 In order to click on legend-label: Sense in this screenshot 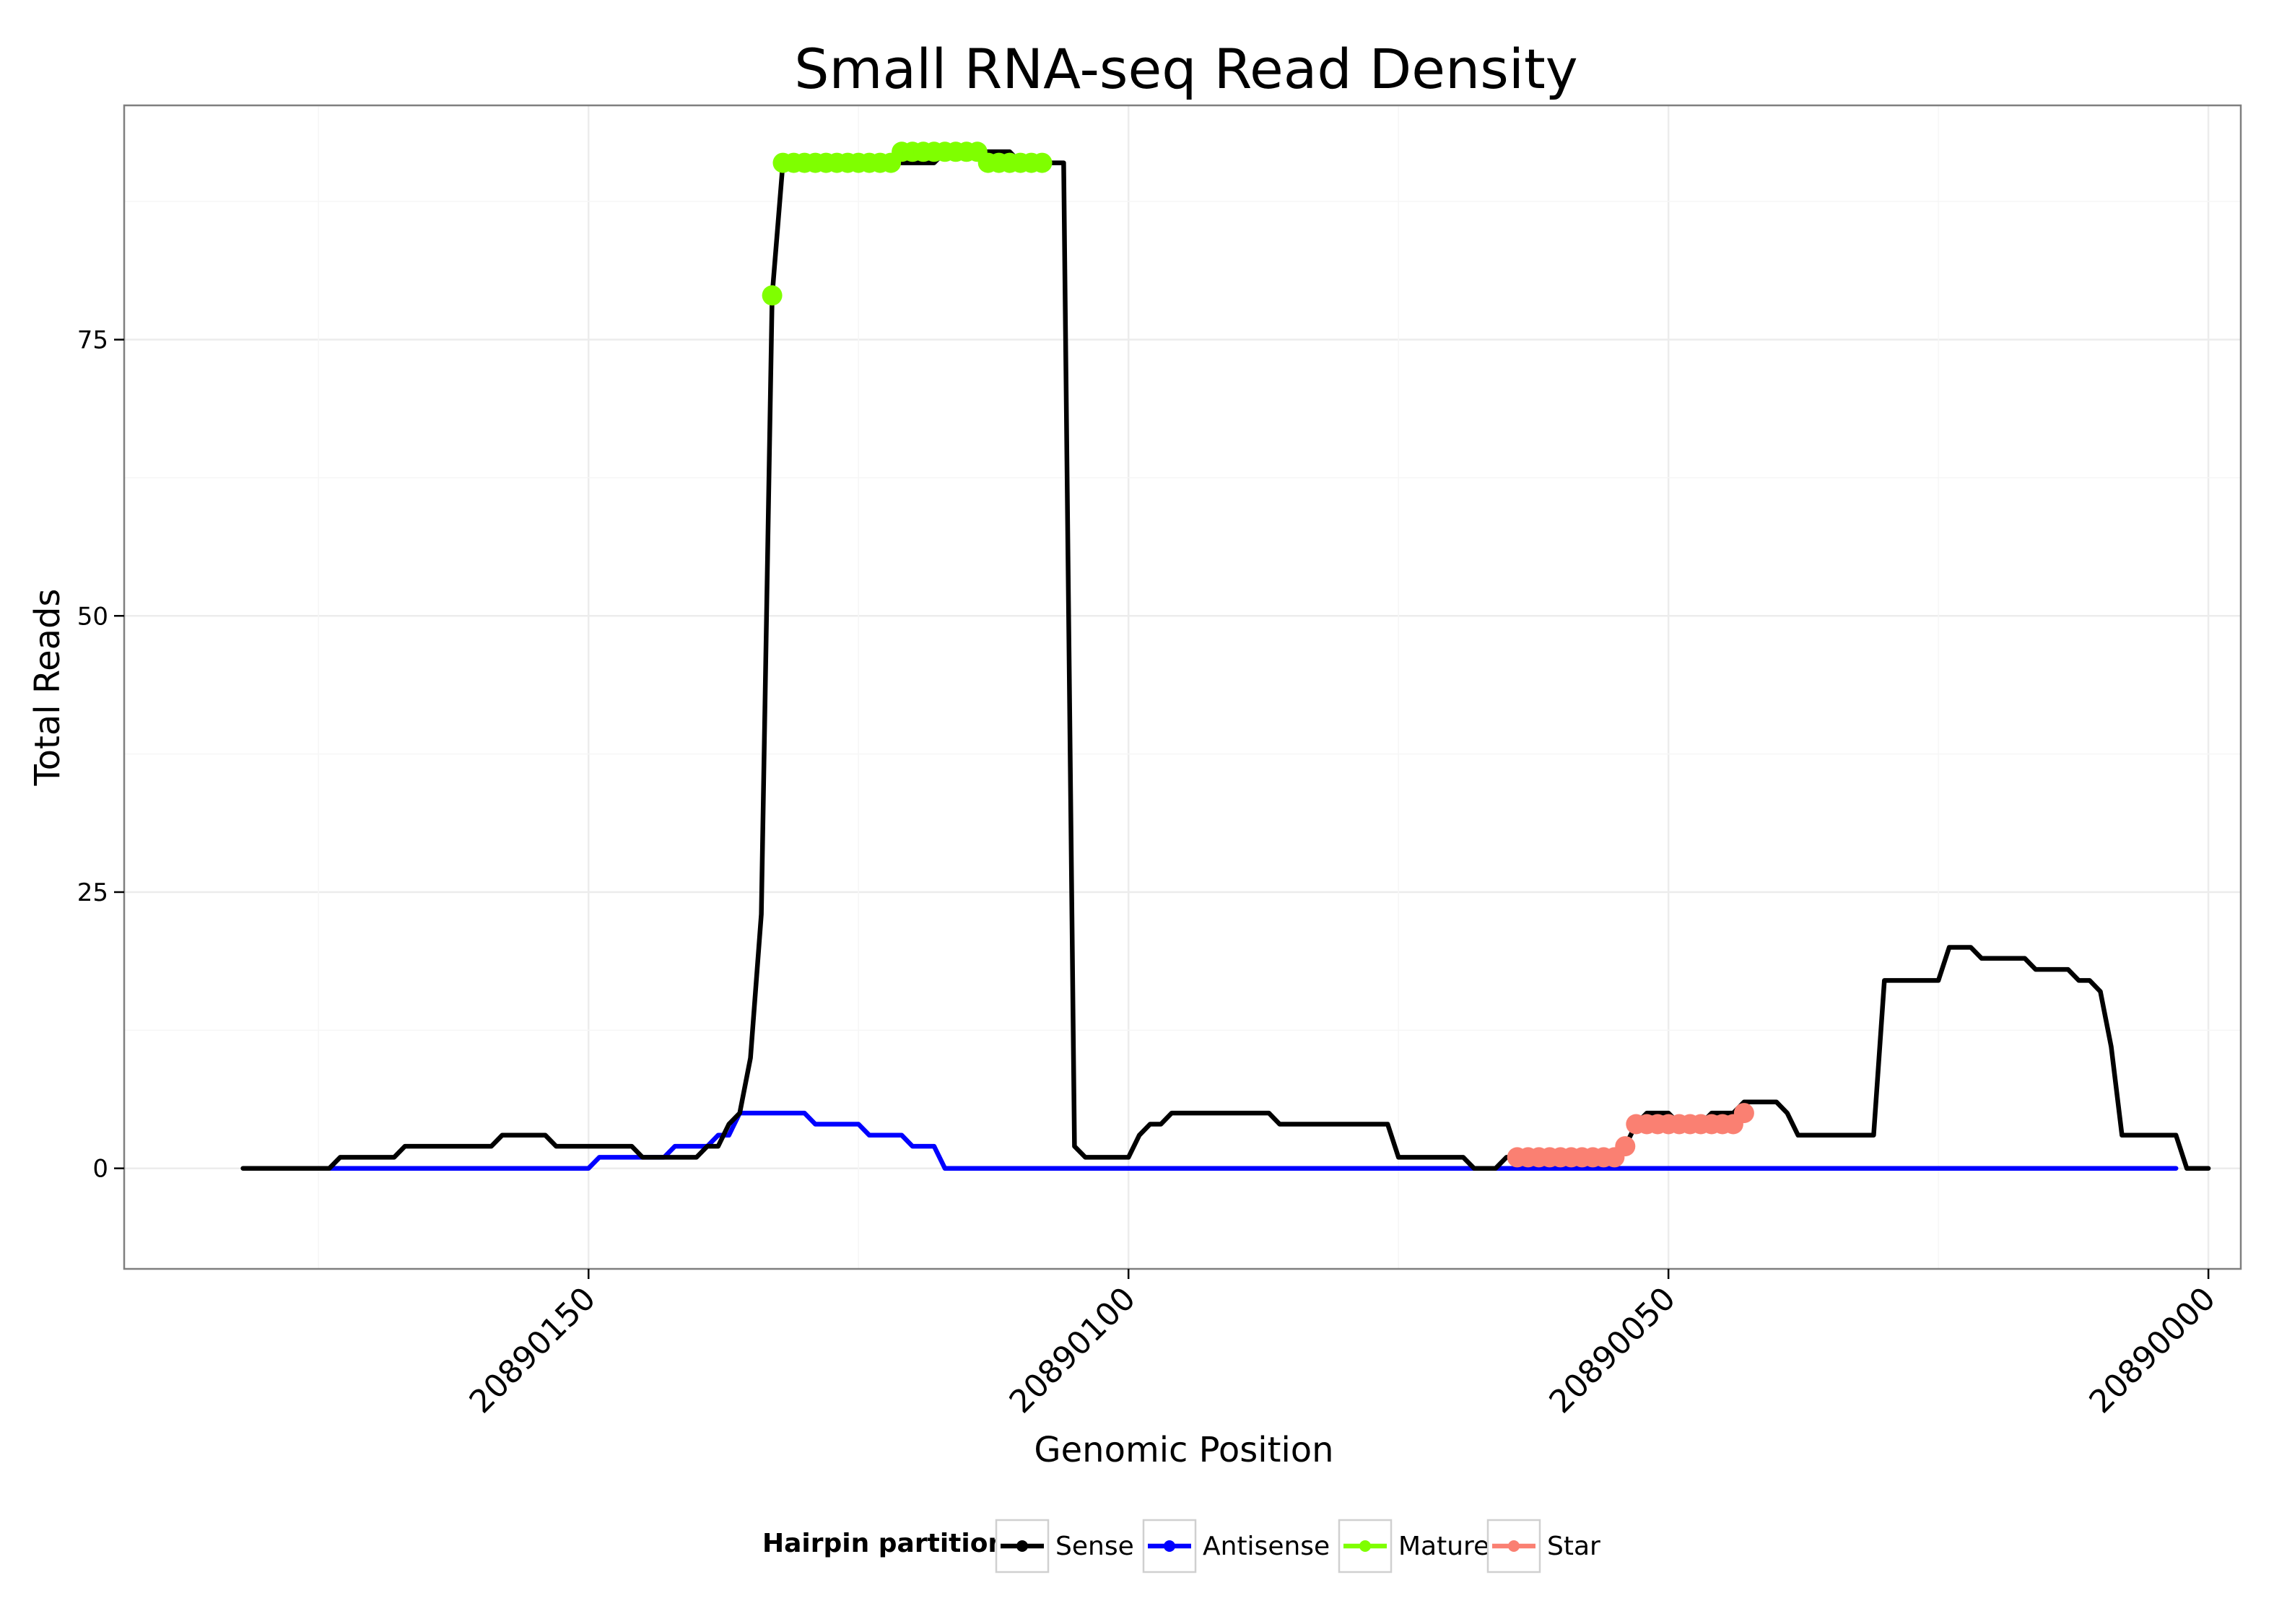, I will do `click(1095, 1546)`.